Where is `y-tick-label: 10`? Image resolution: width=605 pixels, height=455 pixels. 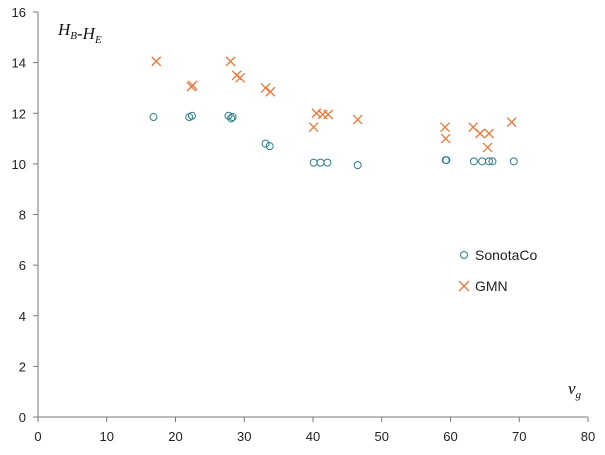
y-tick-label: 10 is located at coordinates (19, 164).